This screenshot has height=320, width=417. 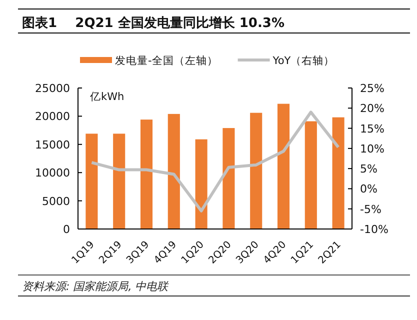 I want to click on y-tick-label: 10000, so click(x=52, y=173).